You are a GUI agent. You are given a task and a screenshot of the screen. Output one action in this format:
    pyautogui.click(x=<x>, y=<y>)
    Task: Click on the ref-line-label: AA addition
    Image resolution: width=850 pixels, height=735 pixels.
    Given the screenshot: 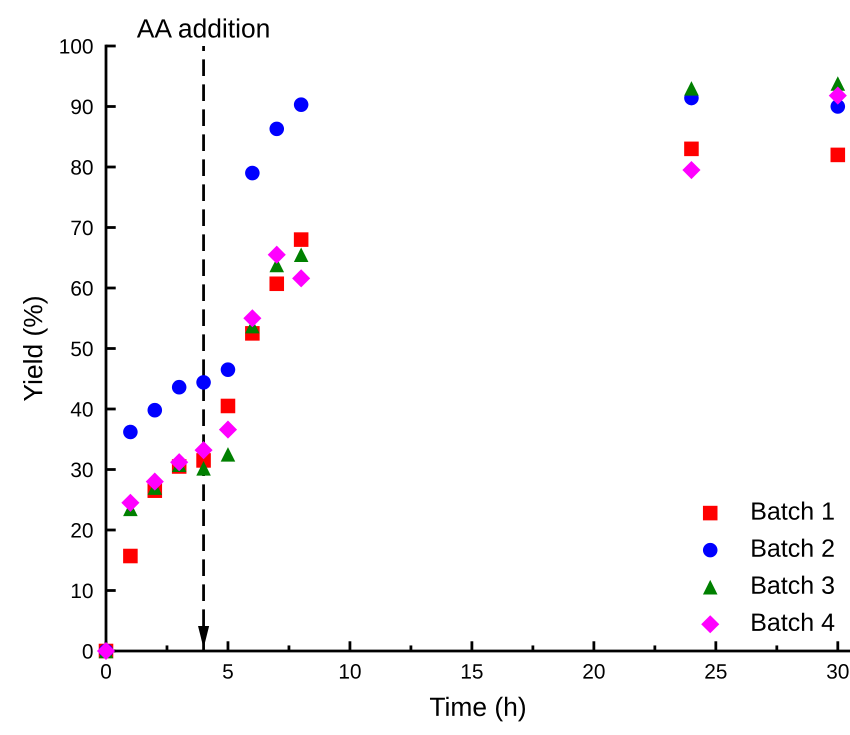 What is the action you would take?
    pyautogui.click(x=202, y=28)
    